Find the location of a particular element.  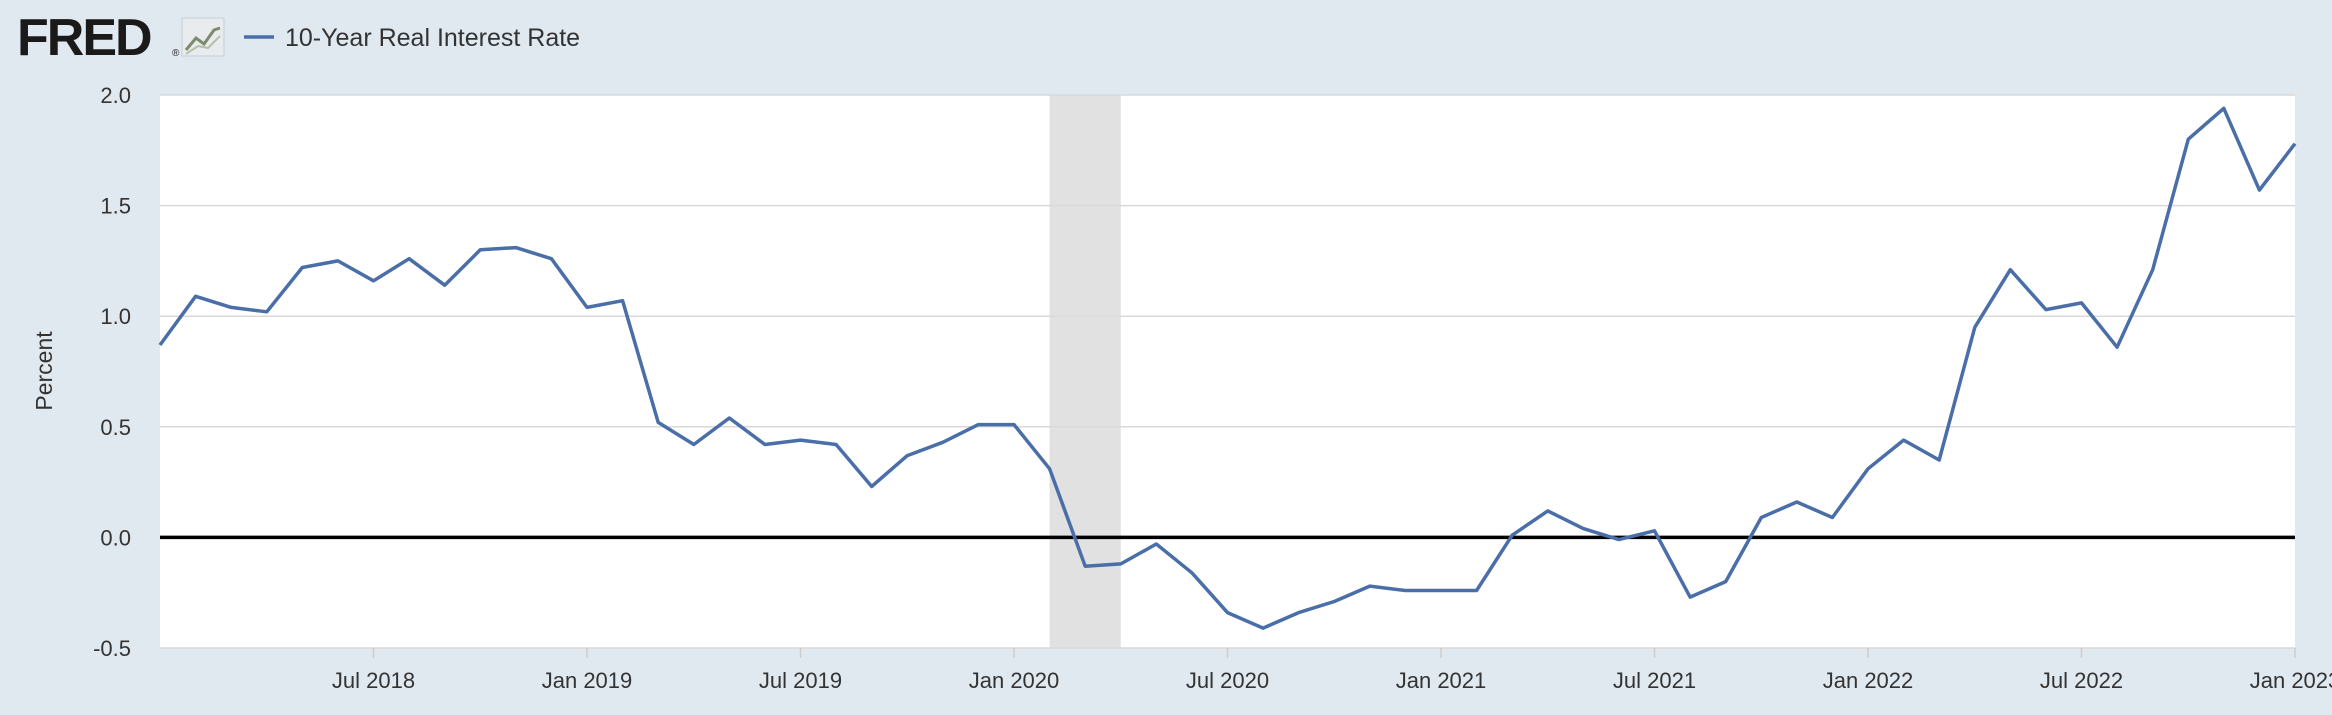

x-tick-label: Jan 2022 is located at coordinates (1868, 680).